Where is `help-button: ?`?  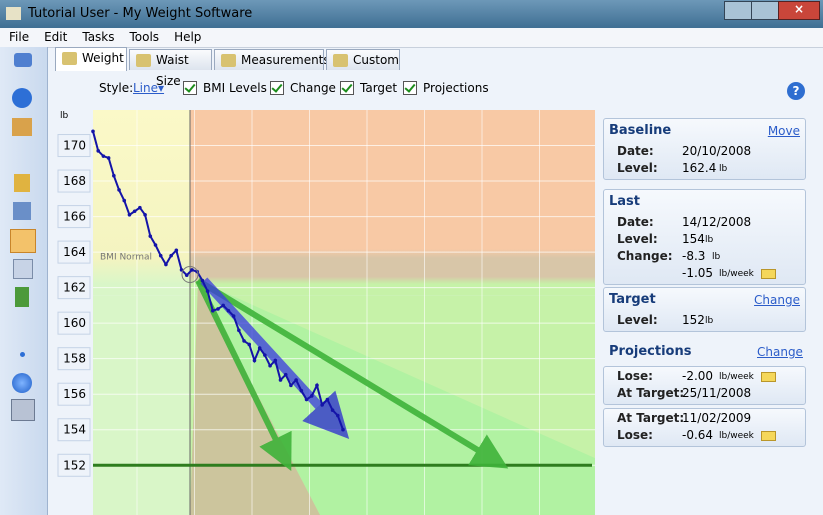
help-button: ? is located at coordinates (796, 91).